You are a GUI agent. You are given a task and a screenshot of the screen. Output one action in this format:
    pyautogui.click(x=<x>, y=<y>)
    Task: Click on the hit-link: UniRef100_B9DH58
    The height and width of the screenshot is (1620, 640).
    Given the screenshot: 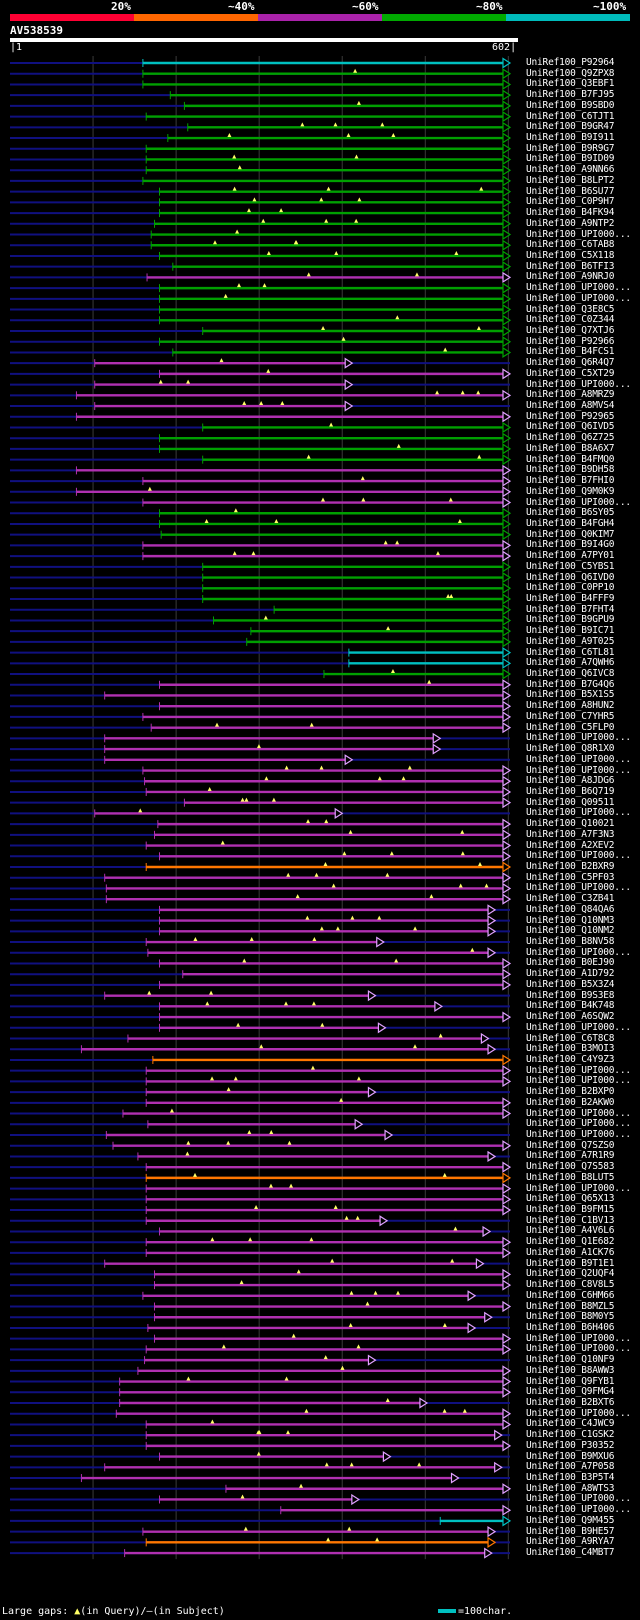 What is the action you would take?
    pyautogui.click(x=570, y=470)
    